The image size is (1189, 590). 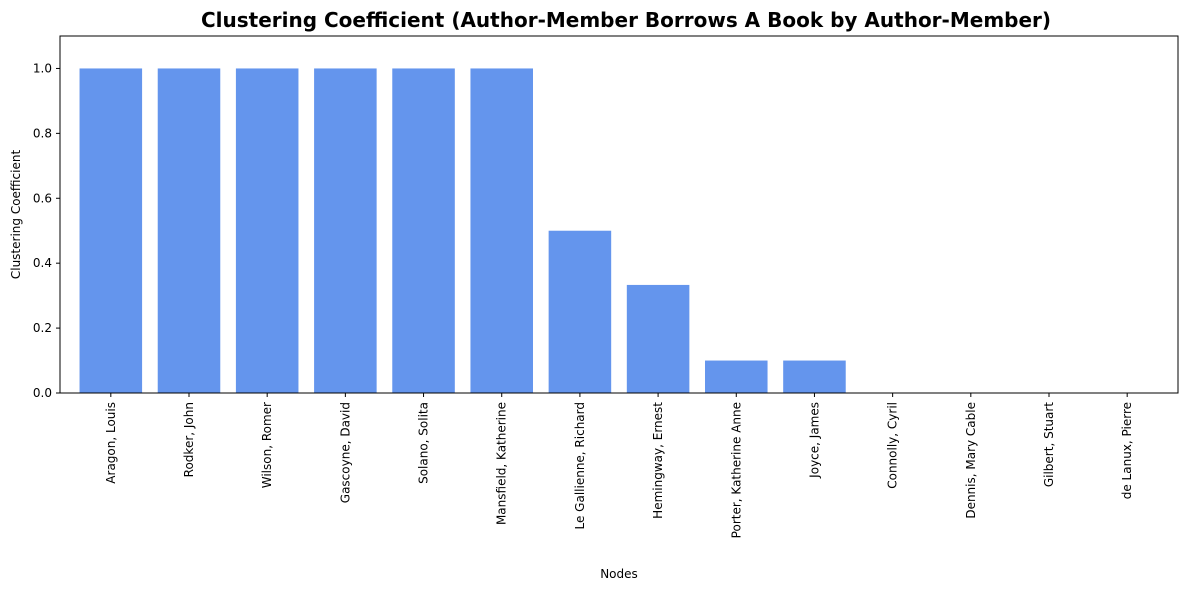 What do you see at coordinates (42, 133) in the screenshot?
I see `y-tick-label-4: 0.8` at bounding box center [42, 133].